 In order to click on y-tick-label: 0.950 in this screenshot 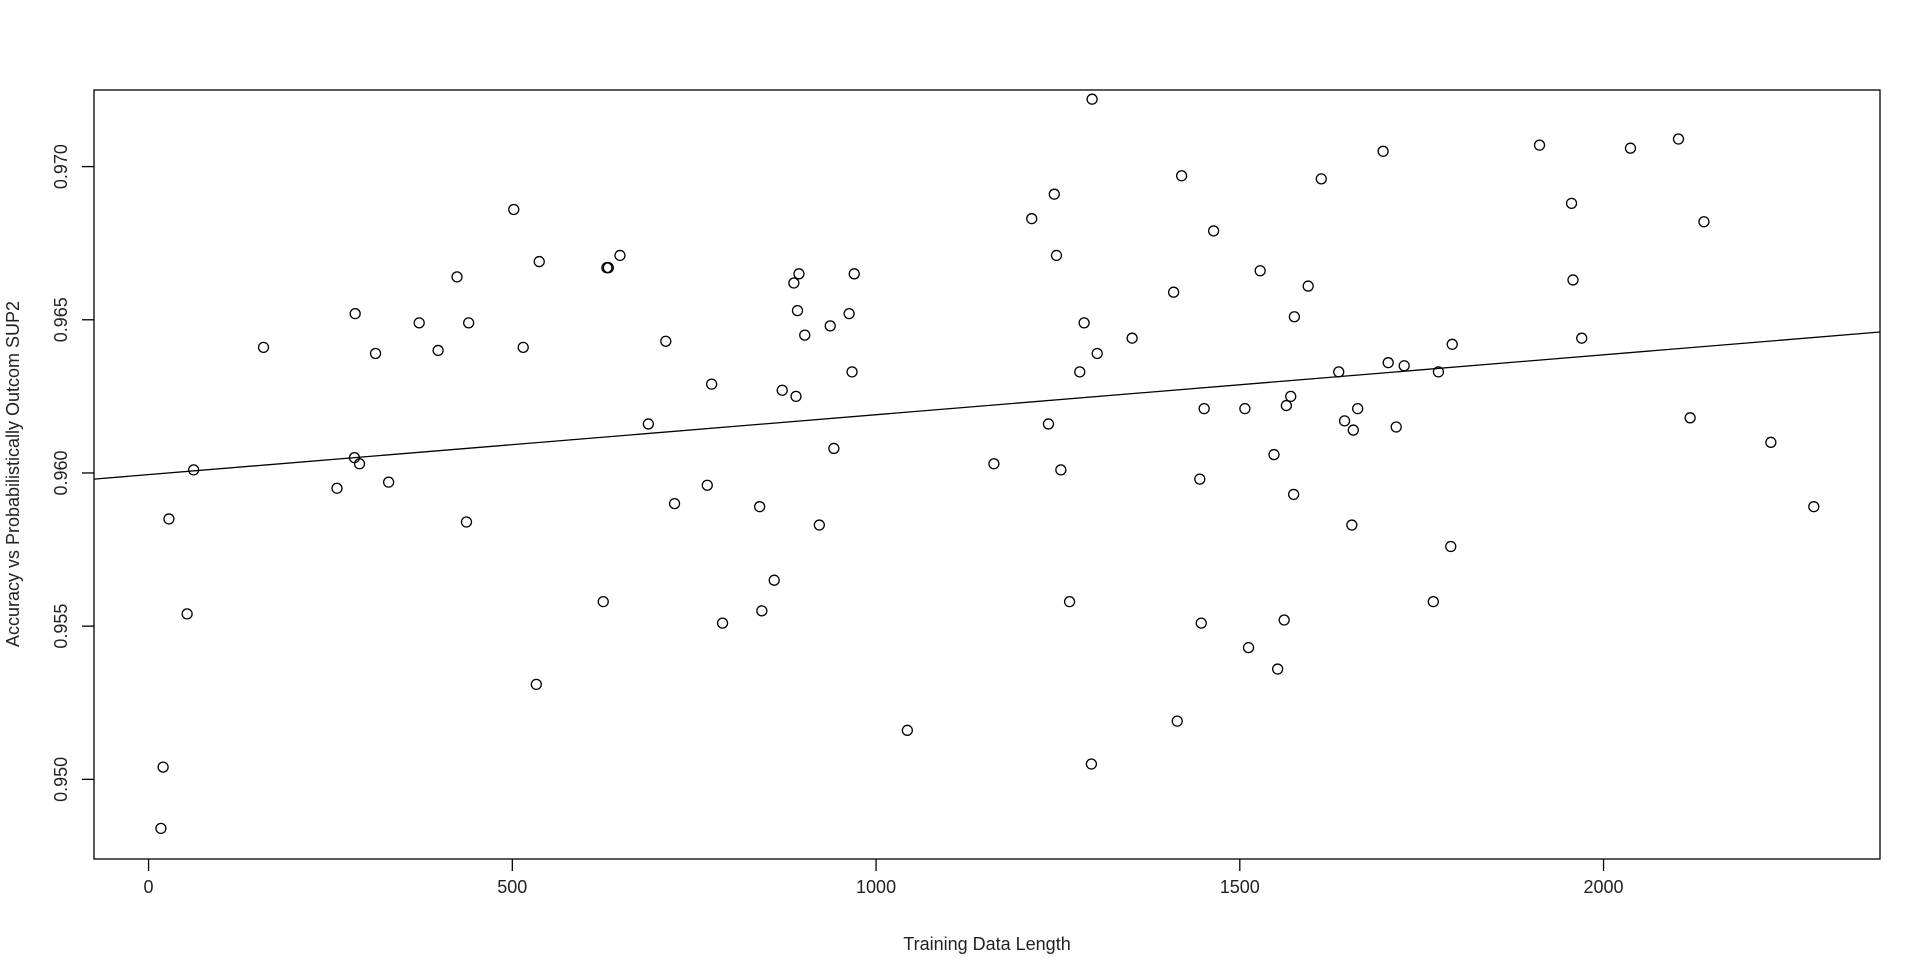, I will do `click(61, 779)`.